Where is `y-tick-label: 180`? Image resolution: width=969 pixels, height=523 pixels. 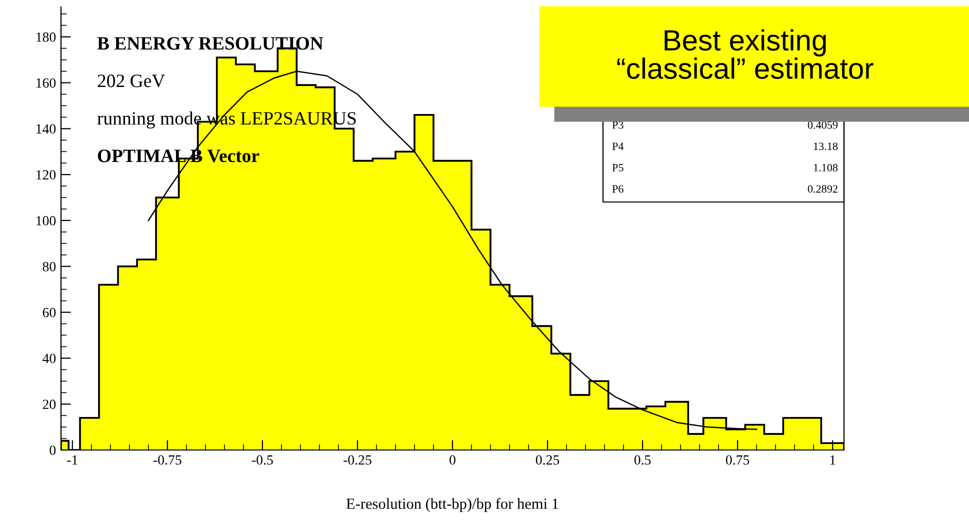
y-tick-label: 180 is located at coordinates (46, 37).